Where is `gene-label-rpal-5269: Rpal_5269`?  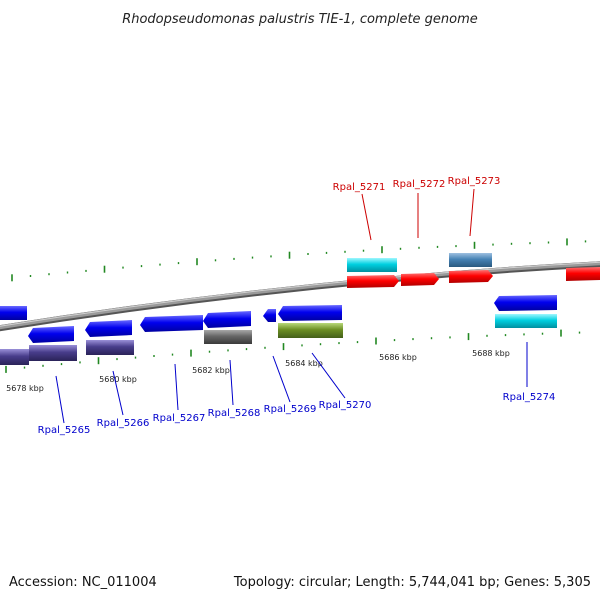
gene-label-rpal-5269: Rpal_5269 is located at coordinates (290, 409).